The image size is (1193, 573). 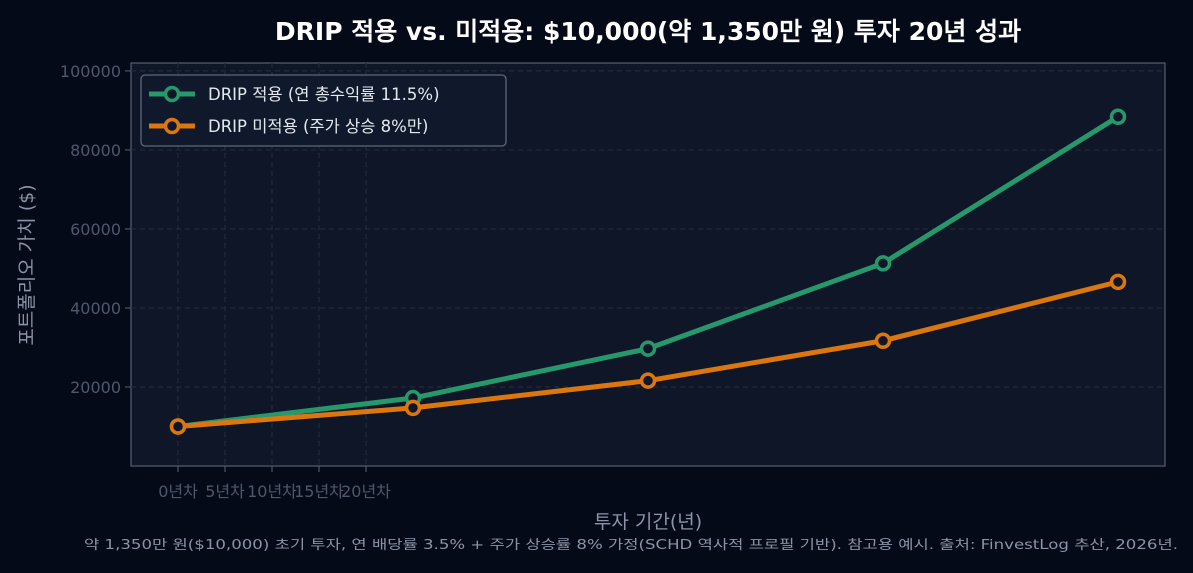 I want to click on x-tick-label: 0년차, so click(x=178, y=491).